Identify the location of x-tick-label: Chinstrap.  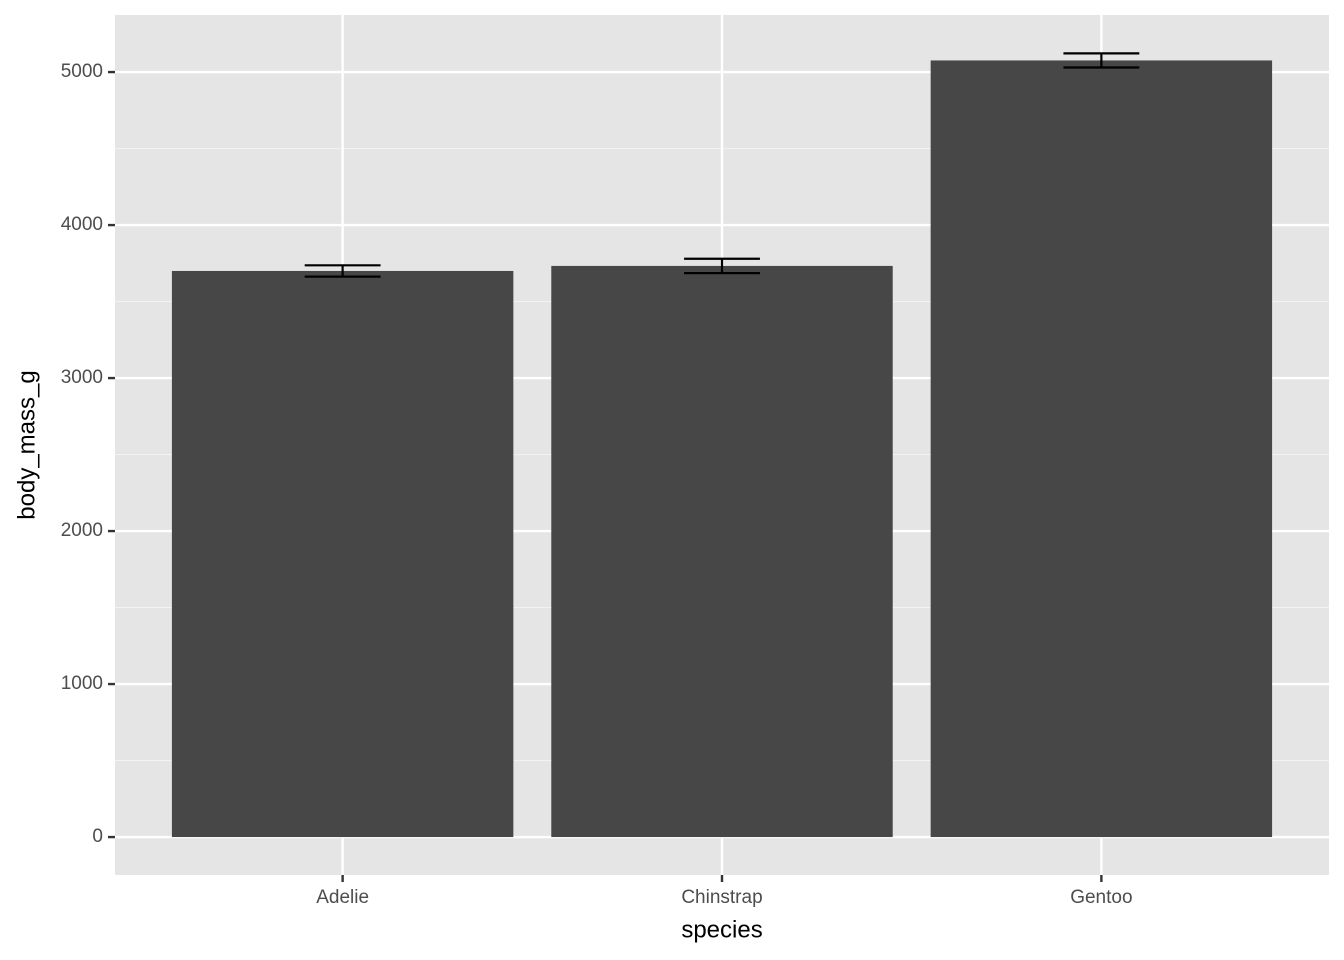
(721, 897).